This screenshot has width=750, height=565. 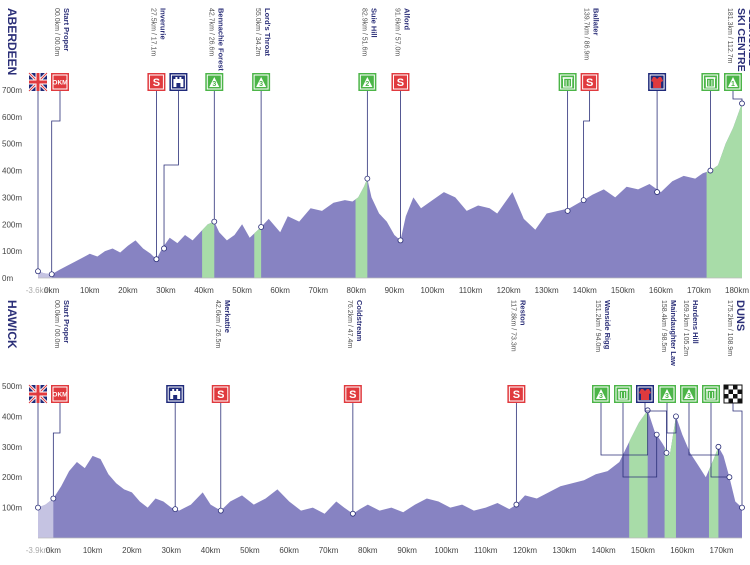 I want to click on neutral-start-area, so click(x=45, y=190).